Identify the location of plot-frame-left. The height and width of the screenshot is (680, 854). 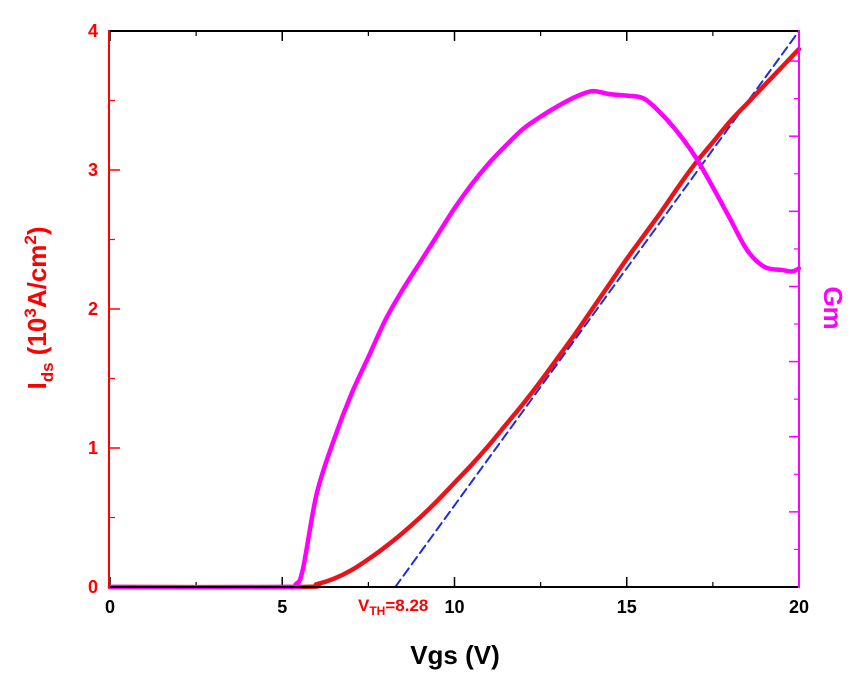
(109, 309).